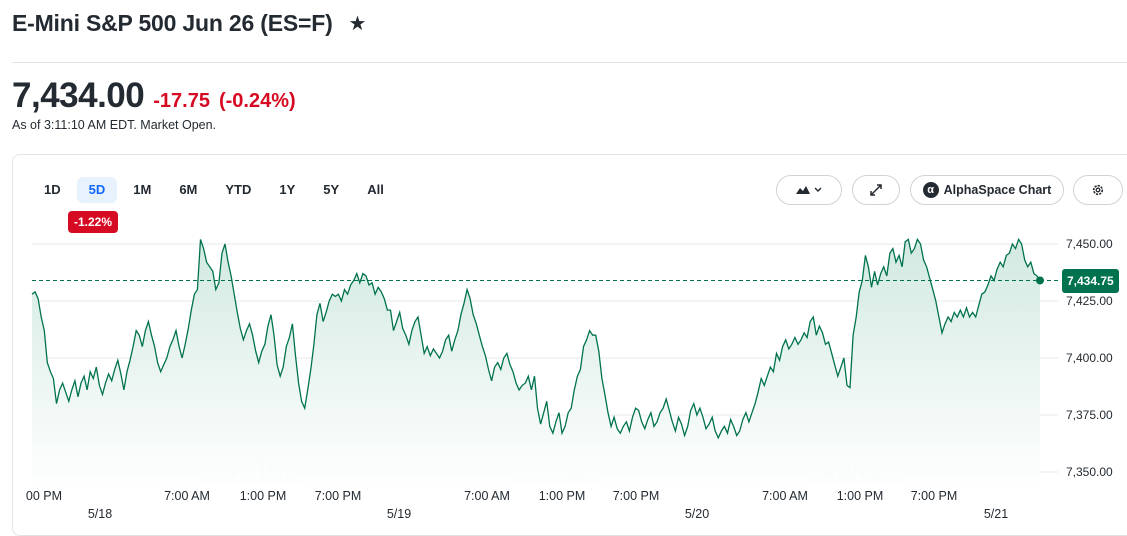 Image resolution: width=1127 pixels, height=536 pixels. Describe the element at coordinates (1089, 415) in the screenshot. I see `y-tick-label: 7,375.00` at that location.